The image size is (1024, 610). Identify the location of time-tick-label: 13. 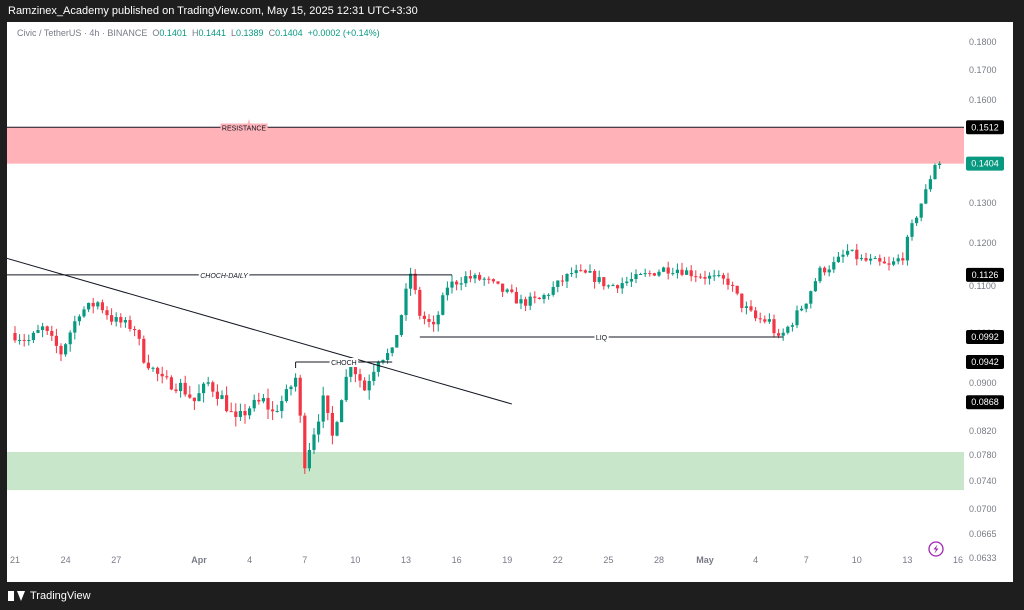
(406, 560).